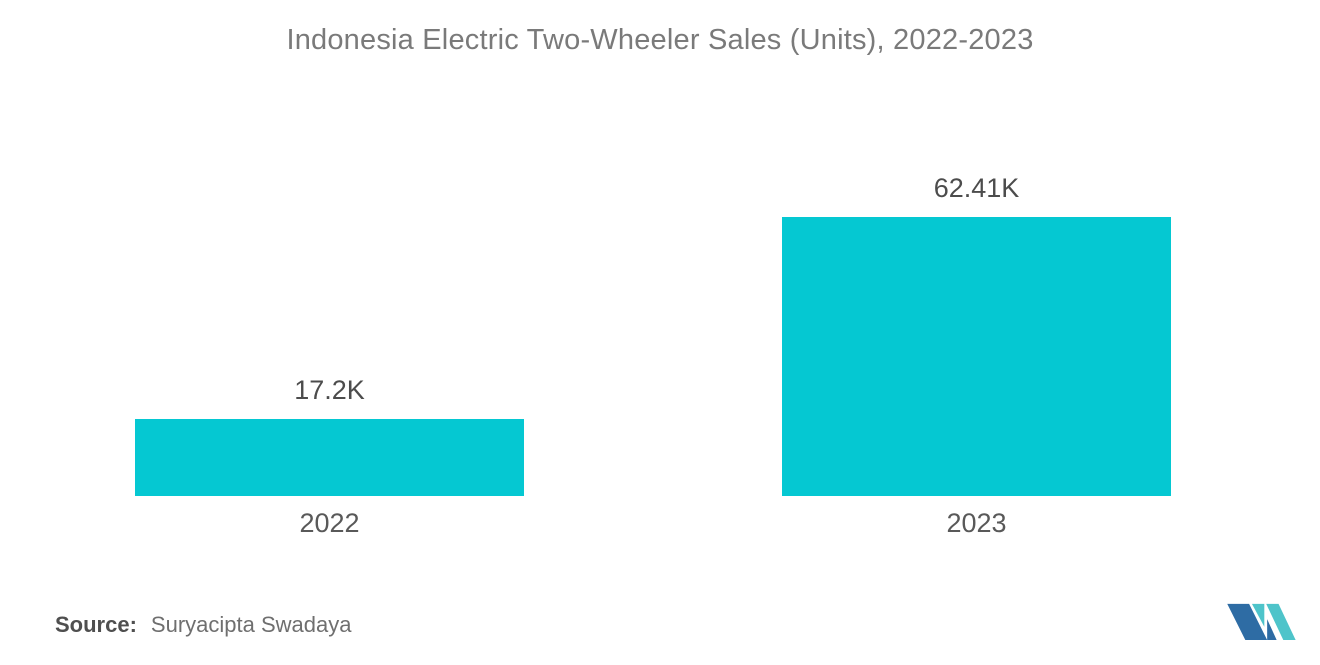 The image size is (1320, 665). I want to click on axis-label-2022: 2022, so click(329, 523).